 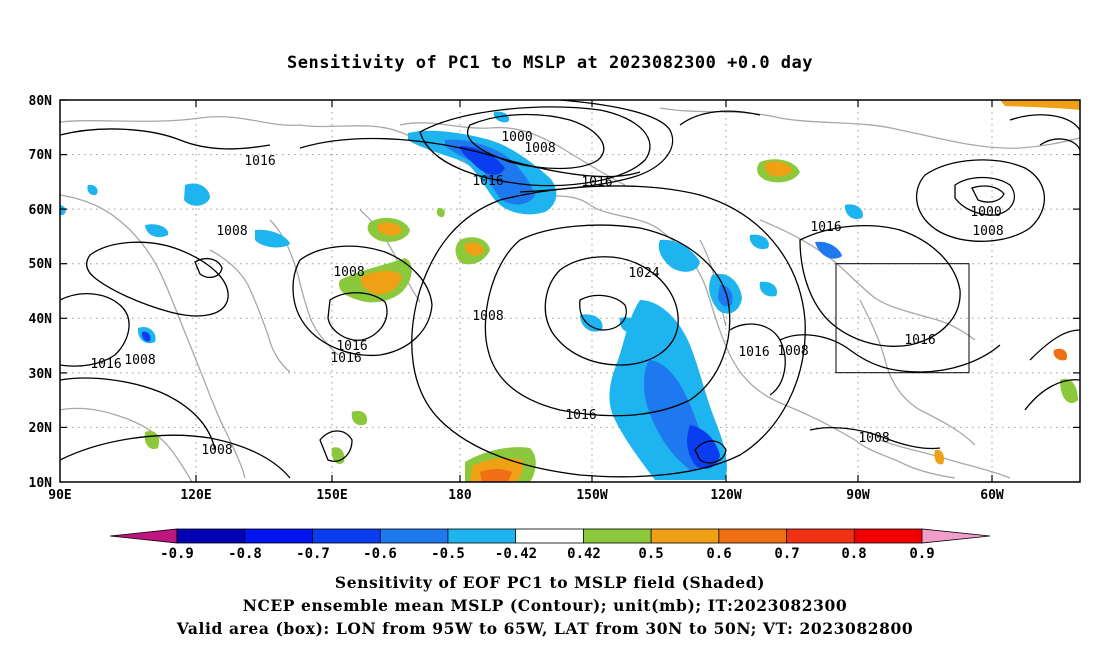 I want to click on shade-ep-band-core, so click(x=703, y=447).